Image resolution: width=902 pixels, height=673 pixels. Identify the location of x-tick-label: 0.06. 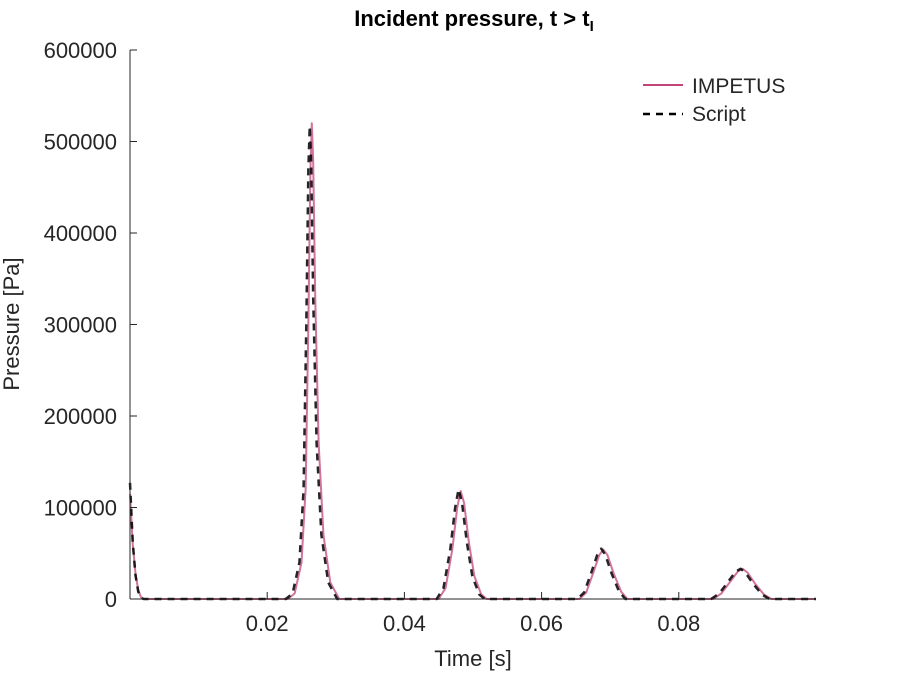
(541, 623).